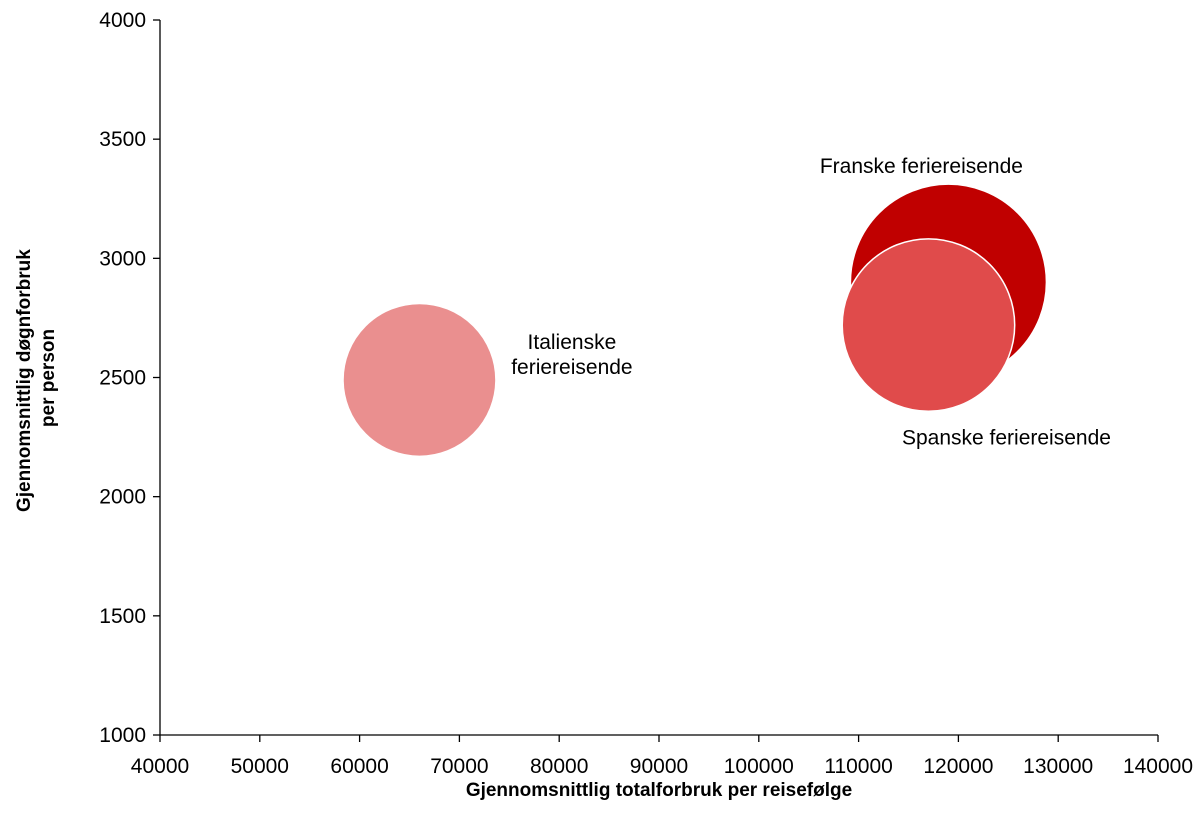  What do you see at coordinates (122, 139) in the screenshot?
I see `y-tick-label: 3500` at bounding box center [122, 139].